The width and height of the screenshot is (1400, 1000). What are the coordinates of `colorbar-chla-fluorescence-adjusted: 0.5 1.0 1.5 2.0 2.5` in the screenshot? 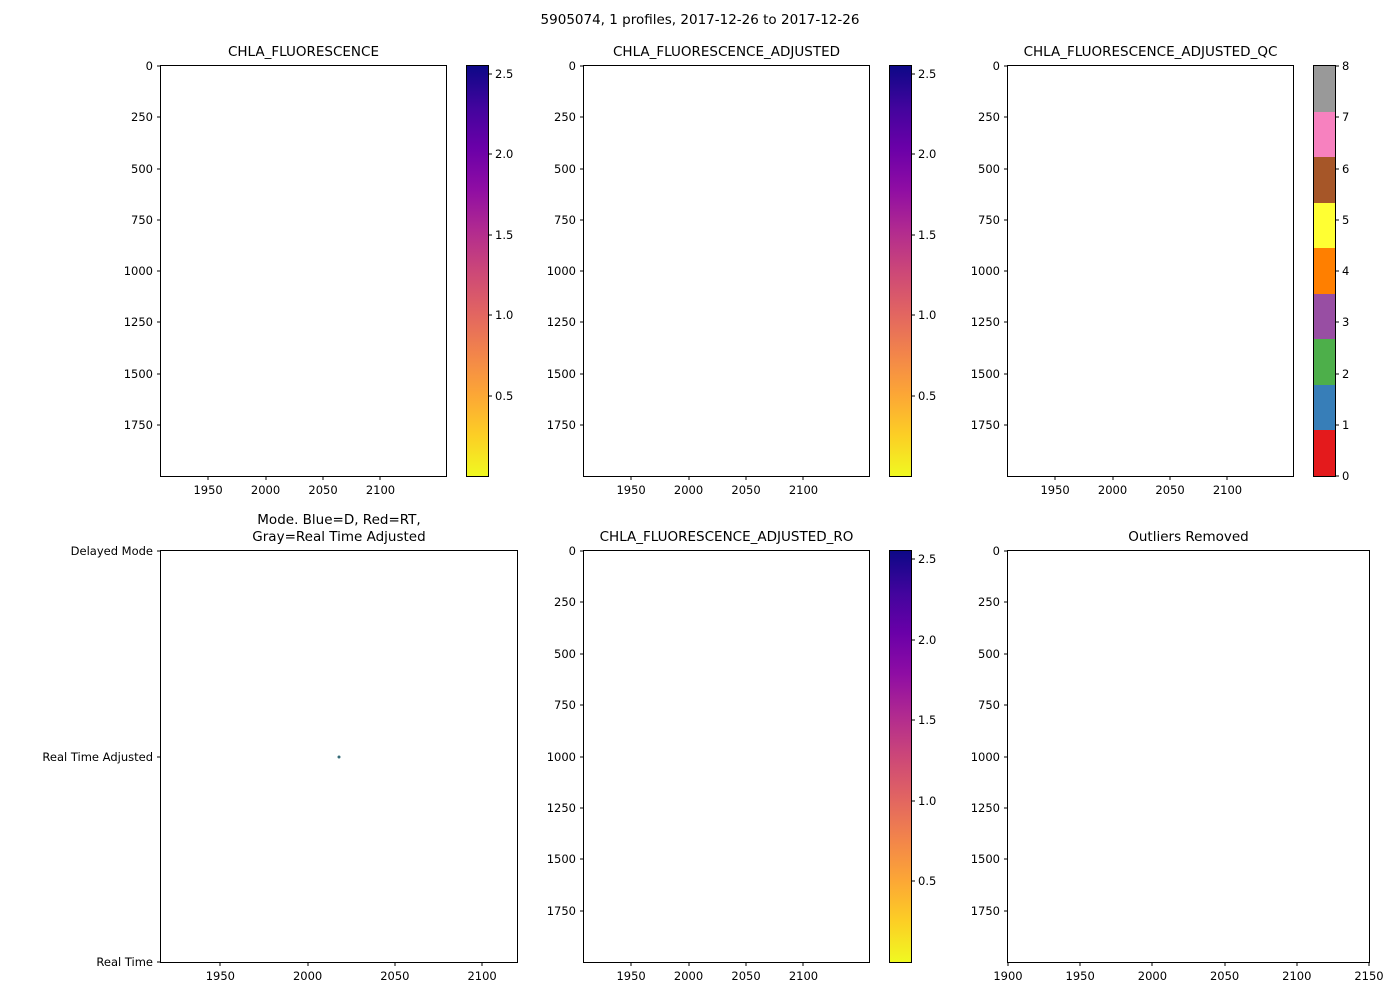 It's located at (912, 271).